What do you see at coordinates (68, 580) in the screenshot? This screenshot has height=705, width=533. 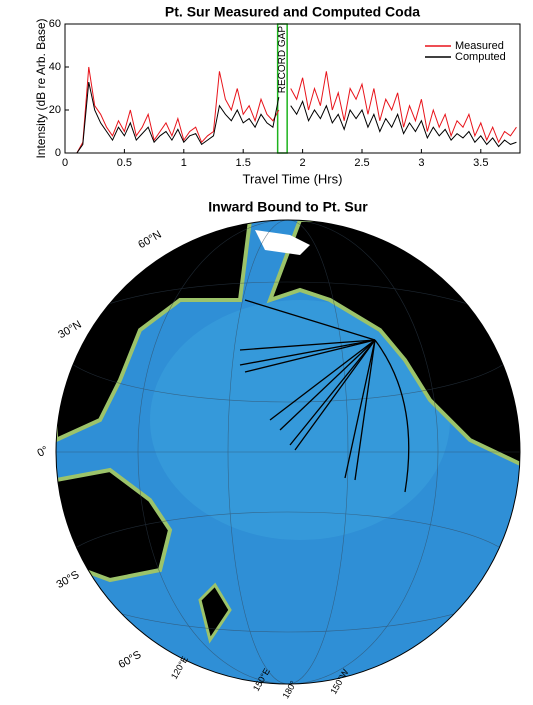 I see `lat-label: 30°S` at bounding box center [68, 580].